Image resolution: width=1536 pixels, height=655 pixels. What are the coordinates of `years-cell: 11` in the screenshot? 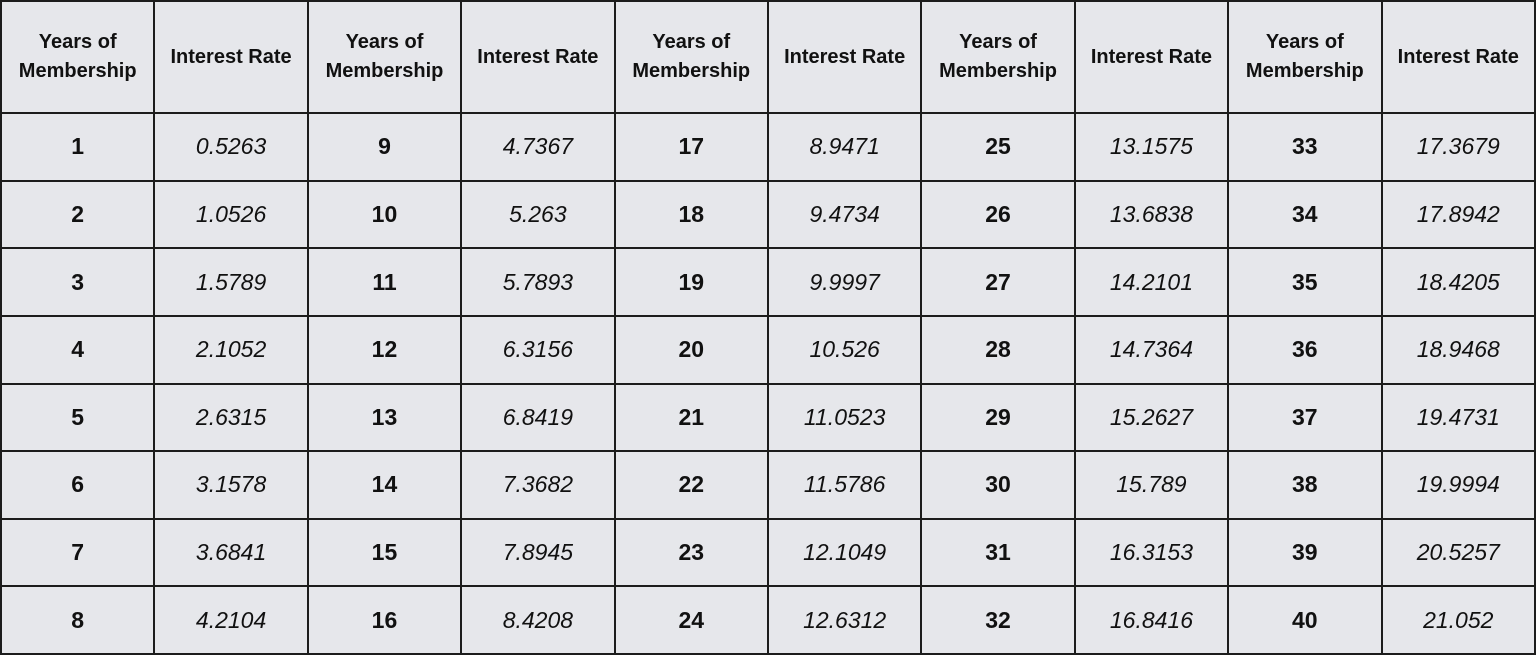 It's located at (384, 282).